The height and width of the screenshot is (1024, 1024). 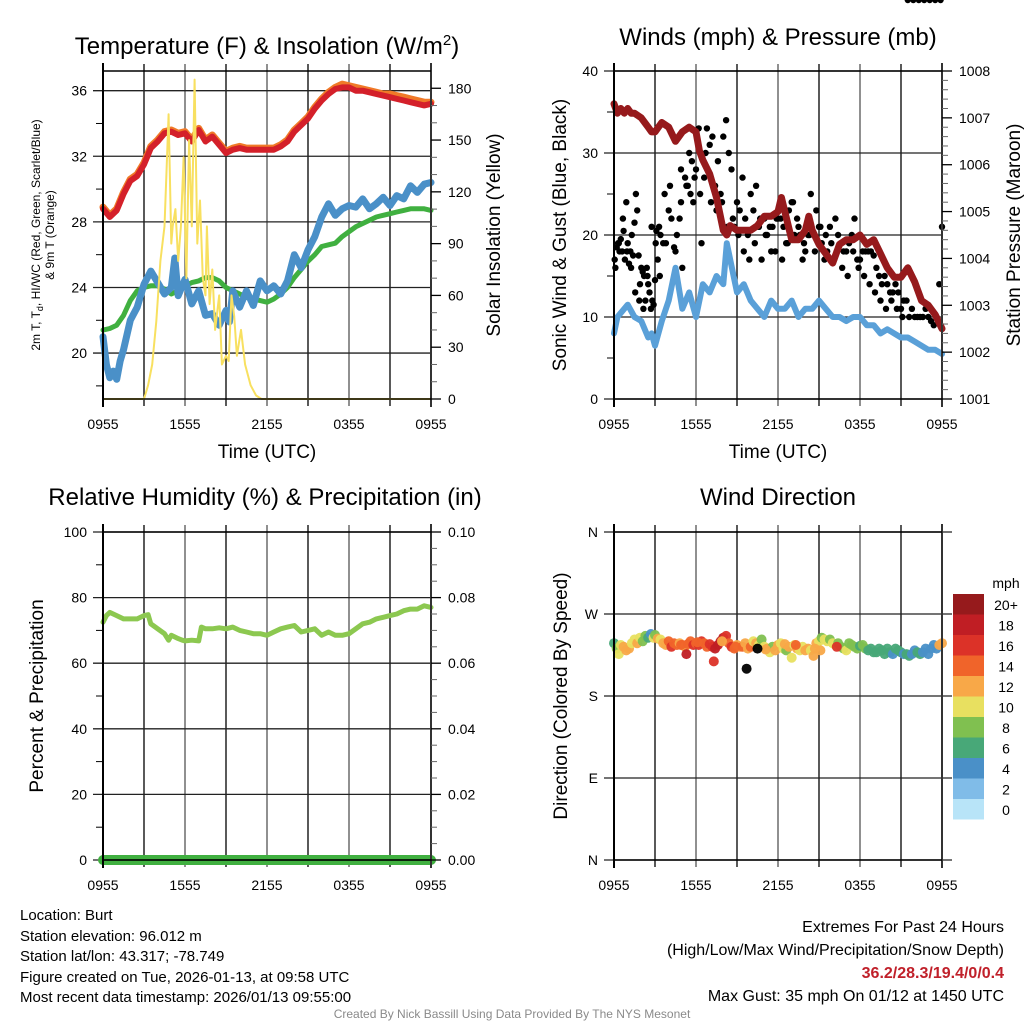 What do you see at coordinates (494, 234) in the screenshot?
I see `temperature-y2-axis-label: Solar Insolation (Yellow)` at bounding box center [494, 234].